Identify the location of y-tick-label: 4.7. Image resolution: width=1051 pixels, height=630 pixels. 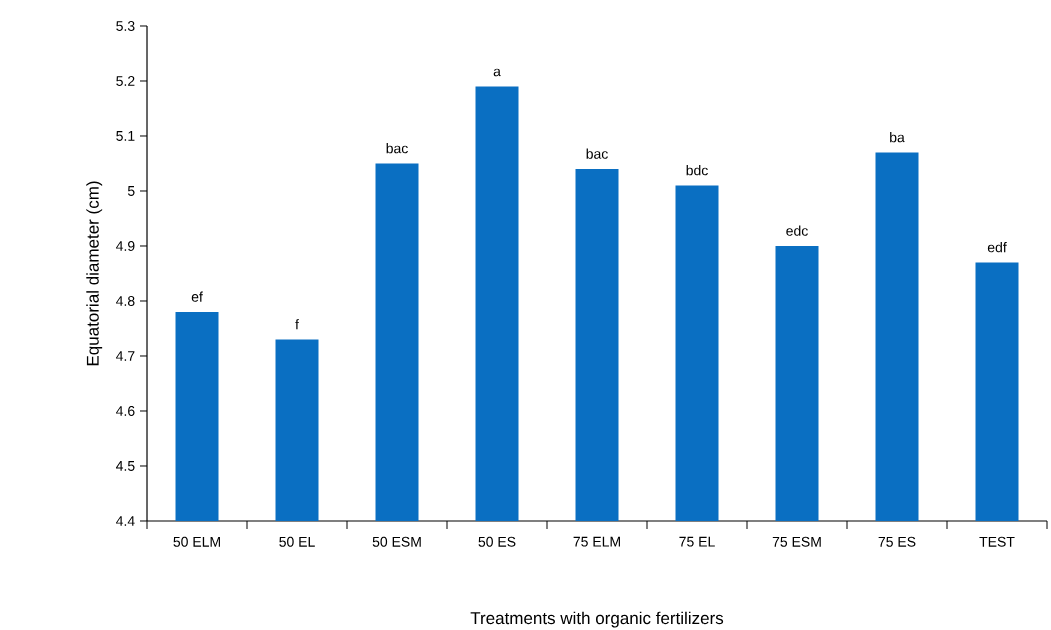
(125, 356).